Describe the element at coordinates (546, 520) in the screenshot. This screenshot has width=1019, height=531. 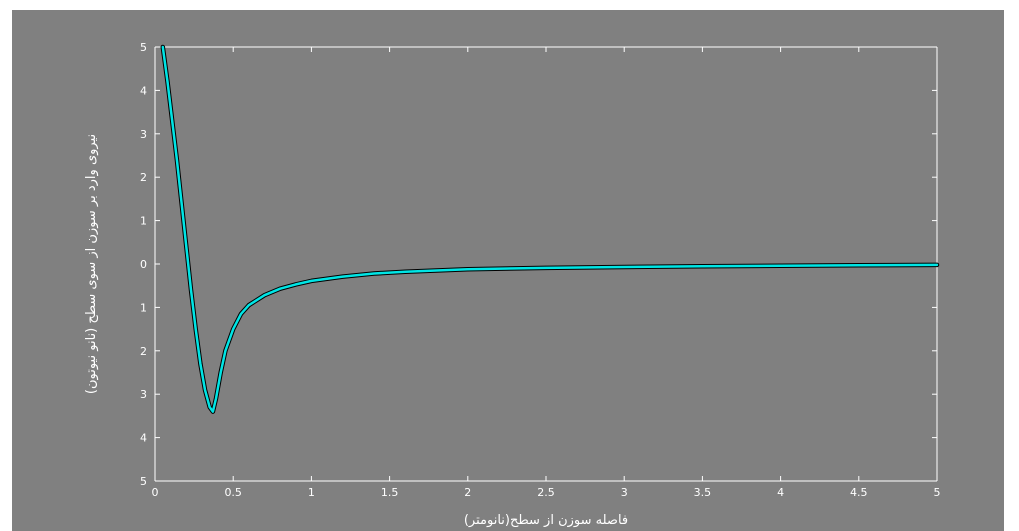
I see `x-axis-label: فاصله سوزن از سطح(نانومتر)` at that location.